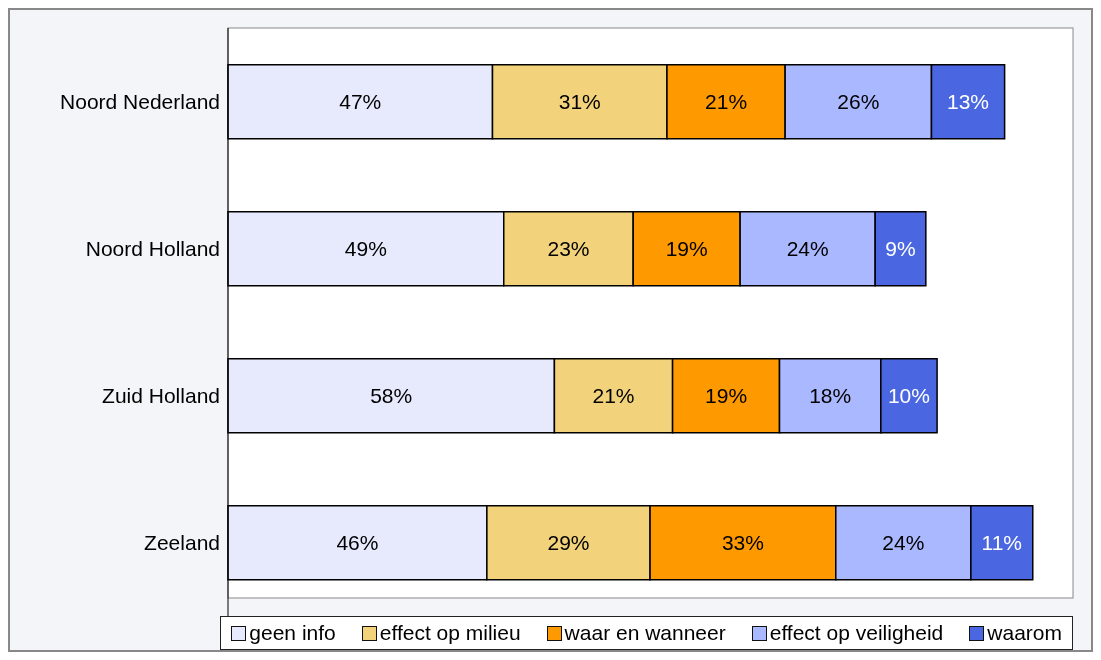 This screenshot has height=660, width=1101. I want to click on data-label: 46%, so click(357, 543).